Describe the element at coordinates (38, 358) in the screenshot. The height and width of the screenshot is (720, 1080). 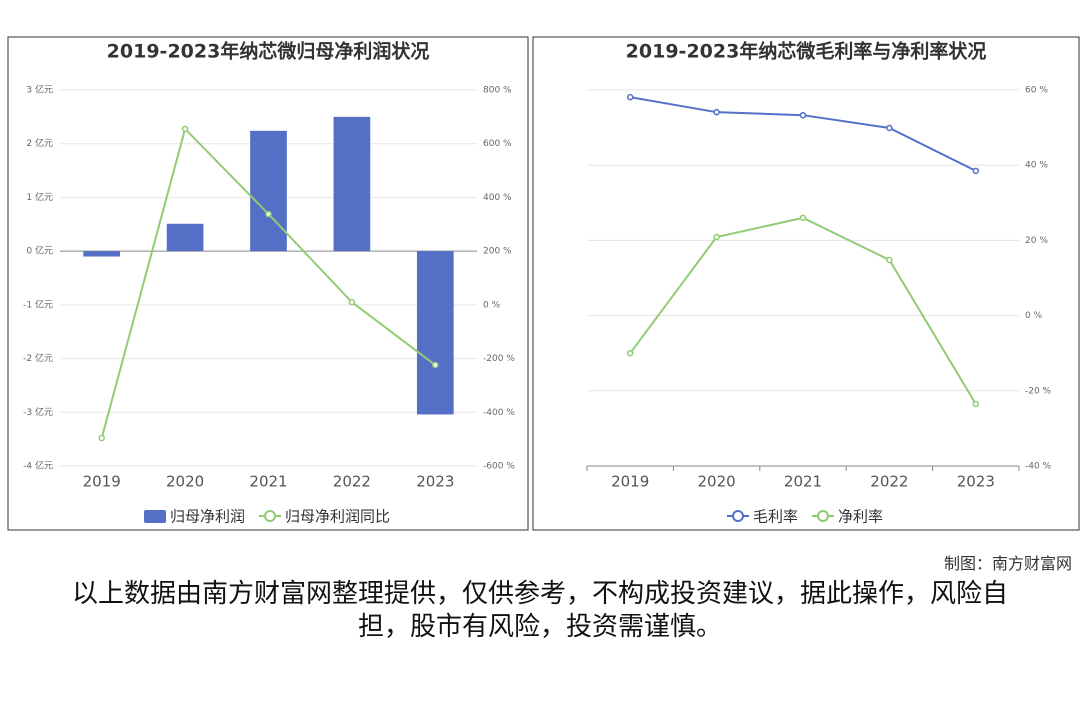
I see `y-tick-label: -2 亿元` at that location.